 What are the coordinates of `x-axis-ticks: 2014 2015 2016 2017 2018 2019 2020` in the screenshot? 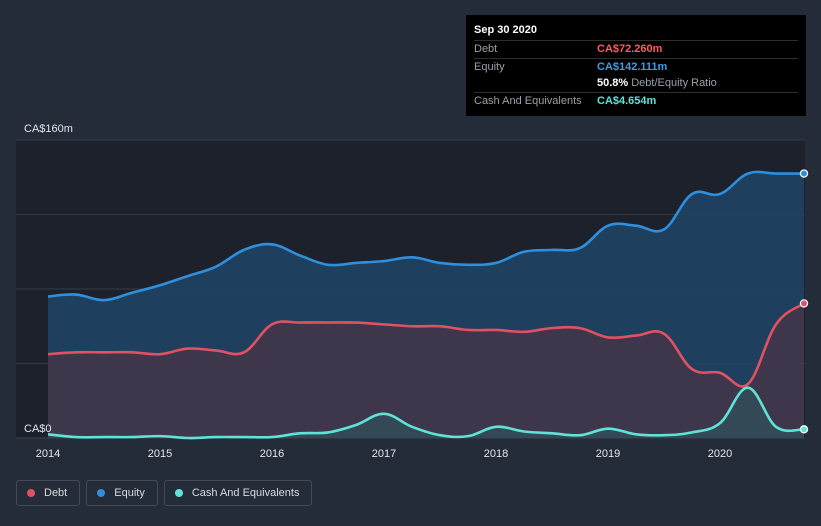 It's located at (384, 454).